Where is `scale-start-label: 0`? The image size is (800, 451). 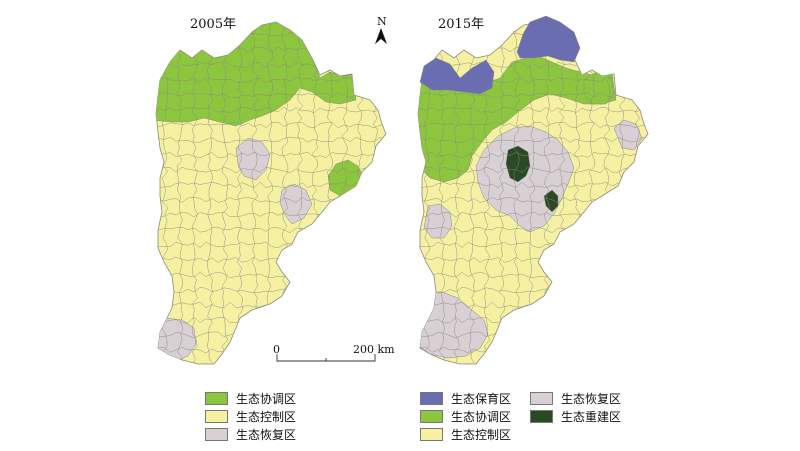 scale-start-label: 0 is located at coordinates (276, 349).